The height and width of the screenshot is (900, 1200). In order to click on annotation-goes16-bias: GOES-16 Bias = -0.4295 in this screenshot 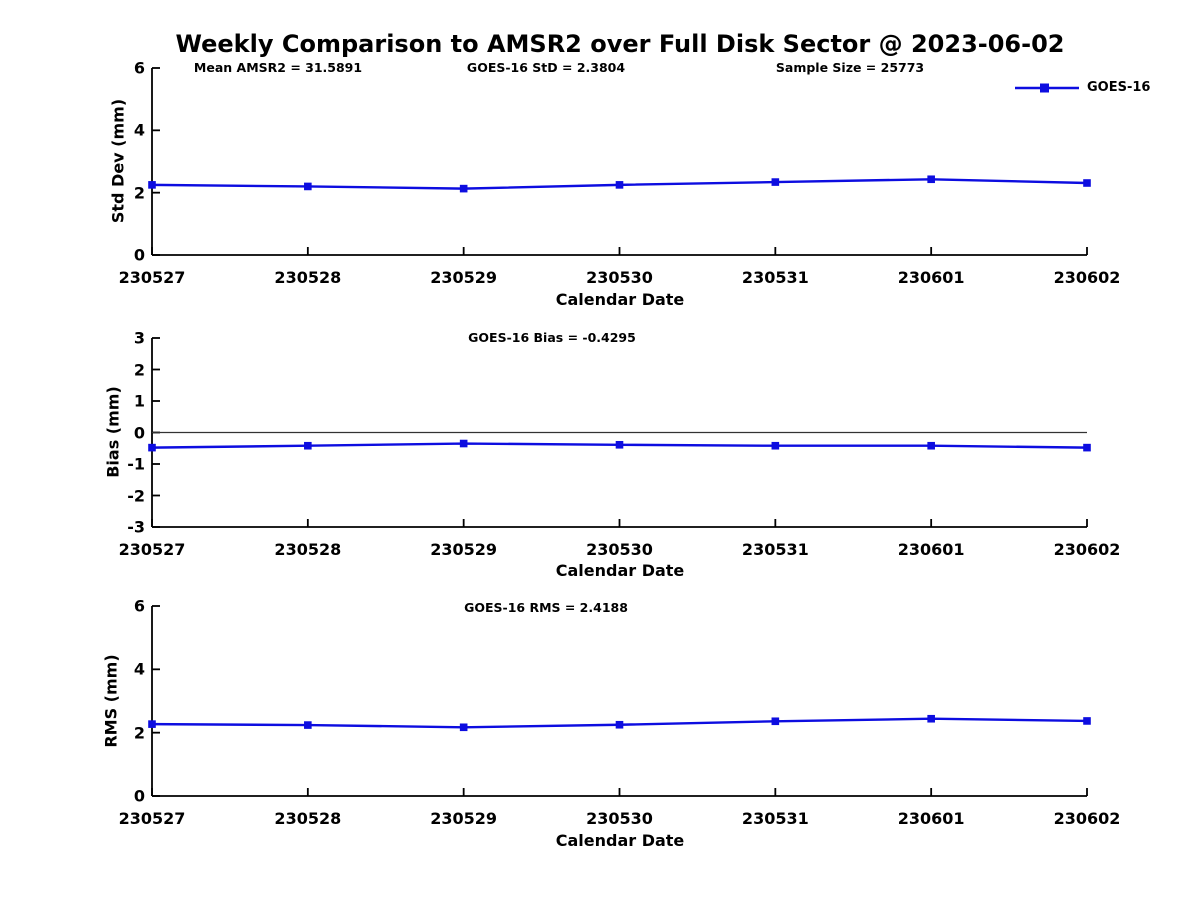, I will do `click(552, 337)`.